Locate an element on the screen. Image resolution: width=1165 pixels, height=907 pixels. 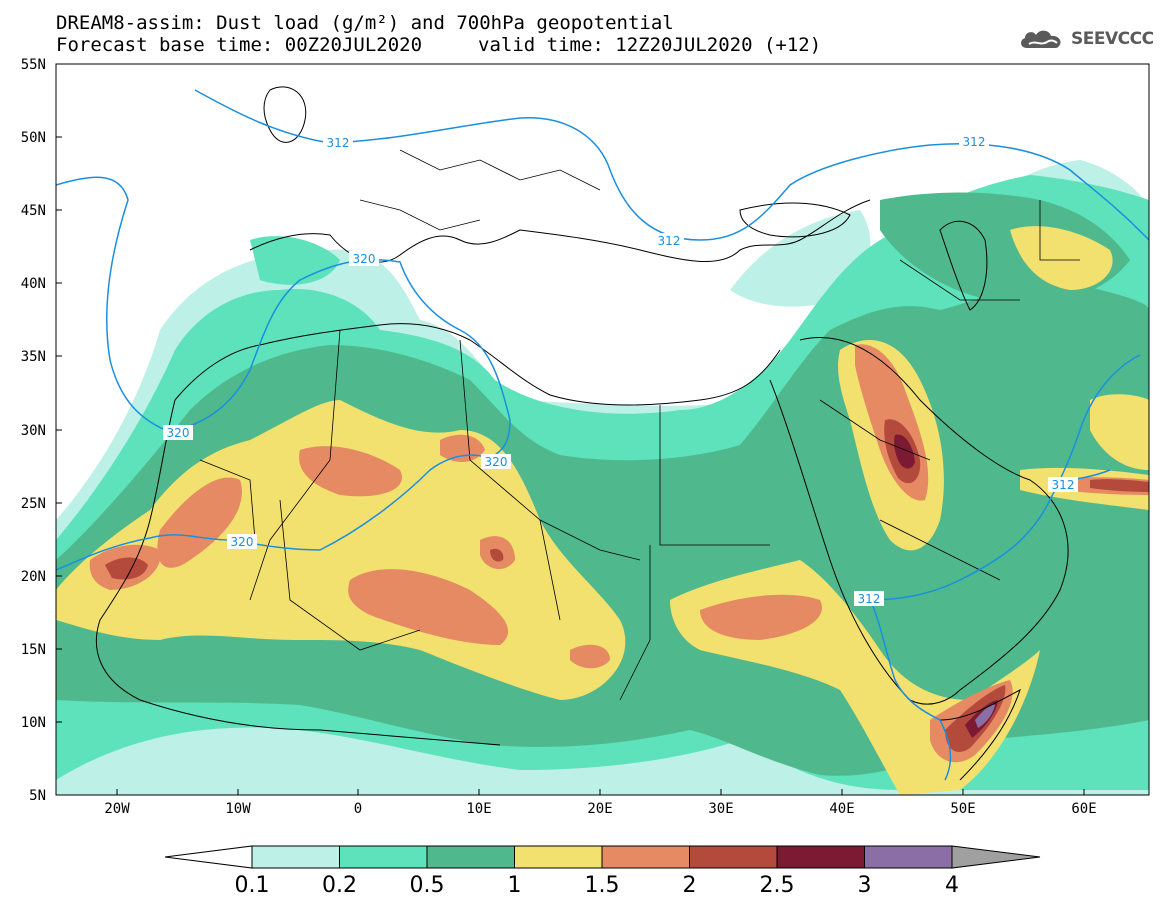
coastline-red-sea is located at coordinates (865, 542).